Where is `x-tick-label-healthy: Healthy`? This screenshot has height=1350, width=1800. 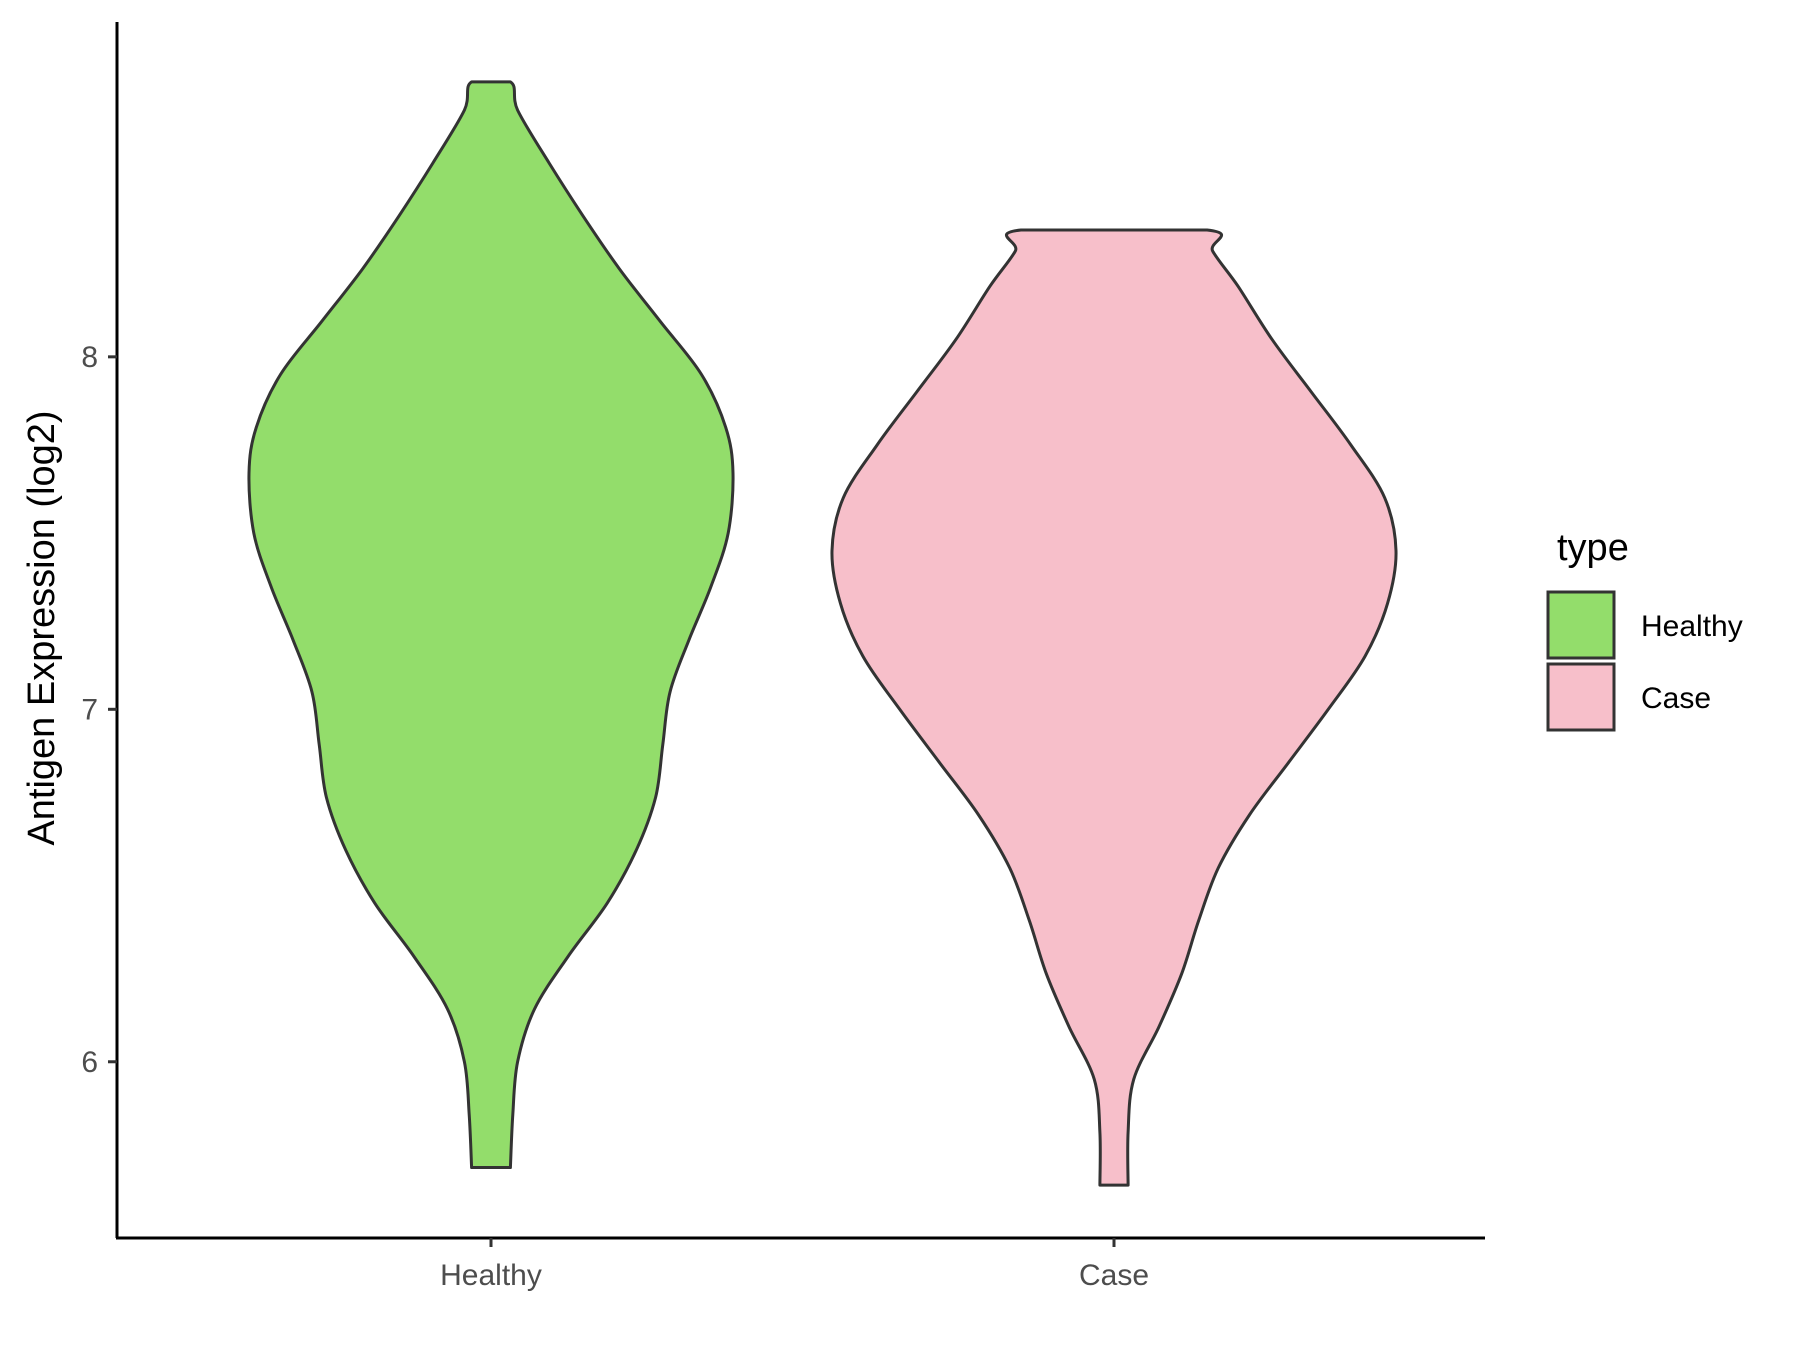
x-tick-label-healthy: Healthy is located at coordinates (491, 1275).